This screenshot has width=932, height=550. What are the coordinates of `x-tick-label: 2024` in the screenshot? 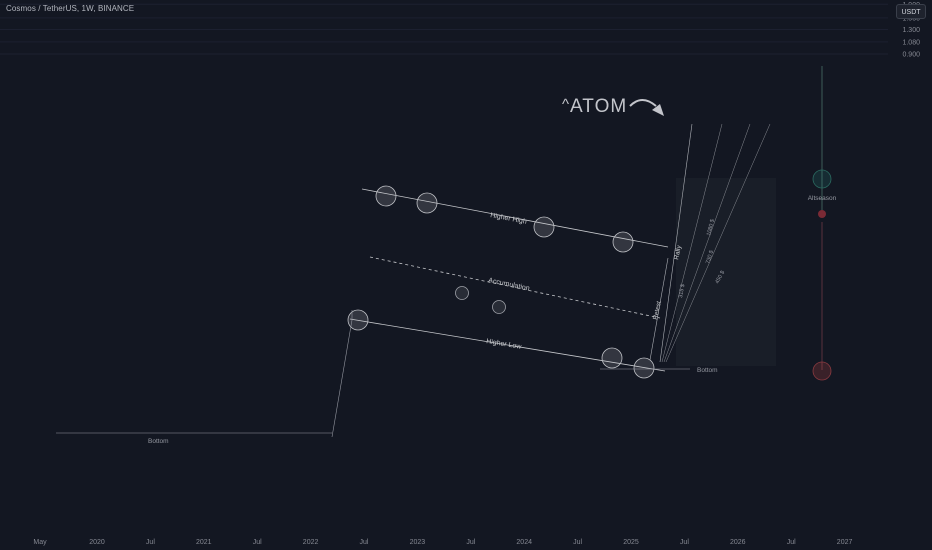 It's located at (524, 542).